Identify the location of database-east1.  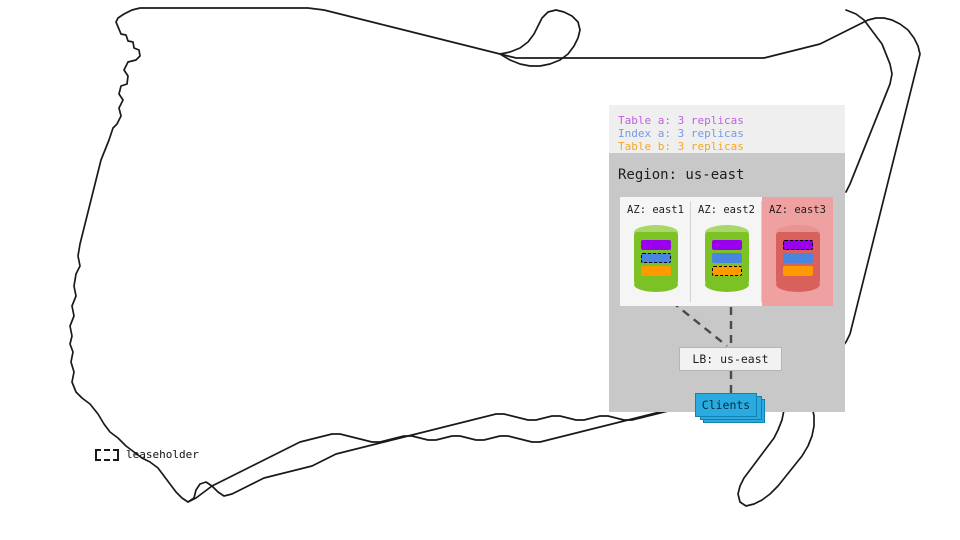
(655, 258).